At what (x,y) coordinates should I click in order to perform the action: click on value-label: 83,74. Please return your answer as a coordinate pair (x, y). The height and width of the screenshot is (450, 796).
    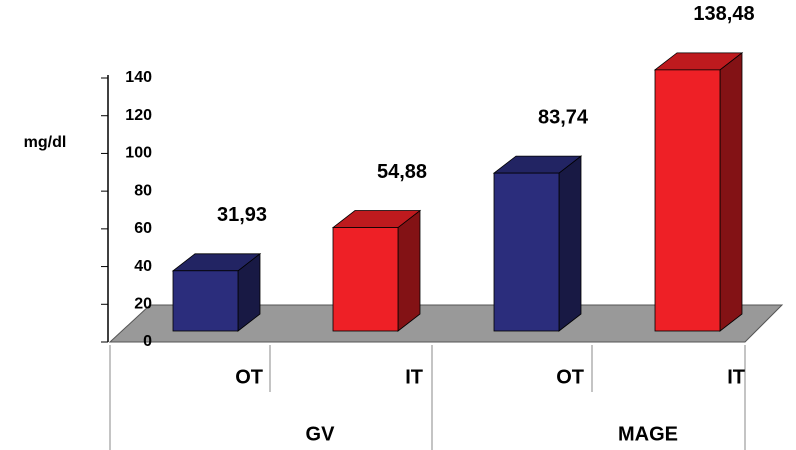
    Looking at the image, I should click on (563, 117).